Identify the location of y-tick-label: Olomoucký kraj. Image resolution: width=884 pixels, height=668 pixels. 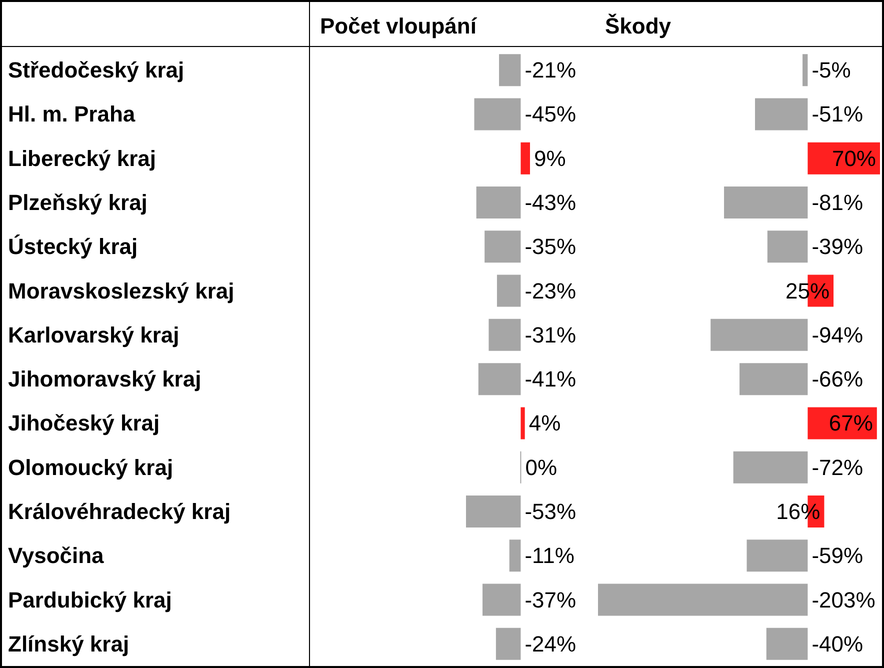
(91, 467).